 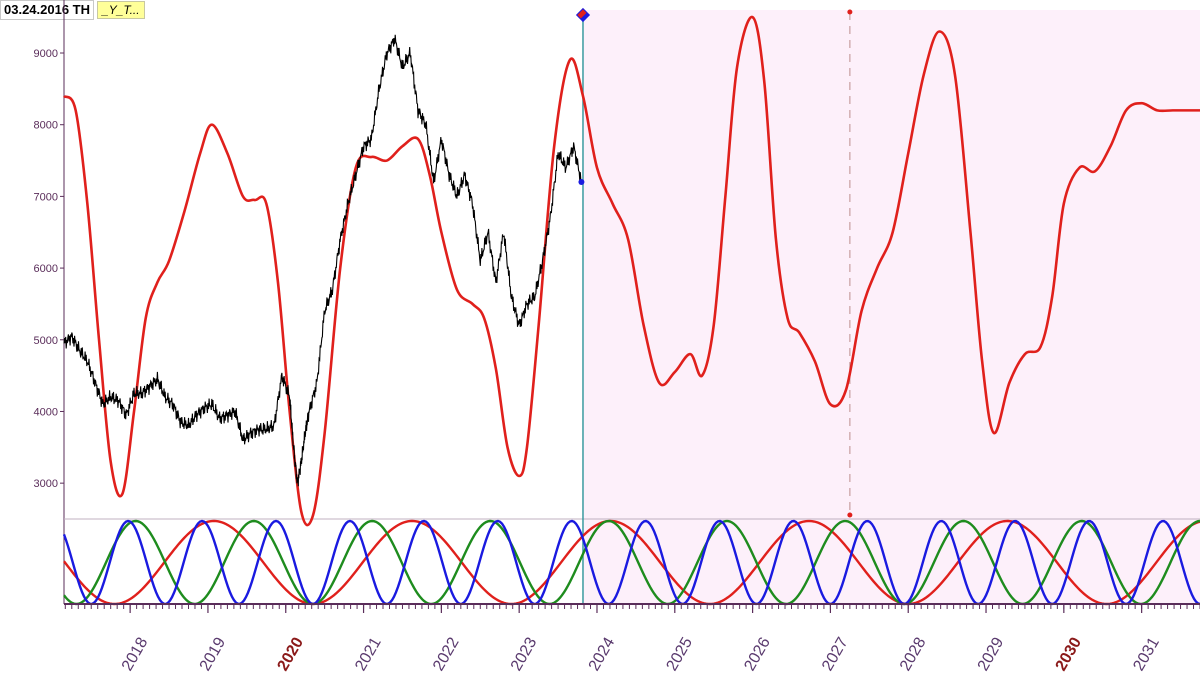 I want to click on y-tick-label: 5000, so click(x=46, y=341).